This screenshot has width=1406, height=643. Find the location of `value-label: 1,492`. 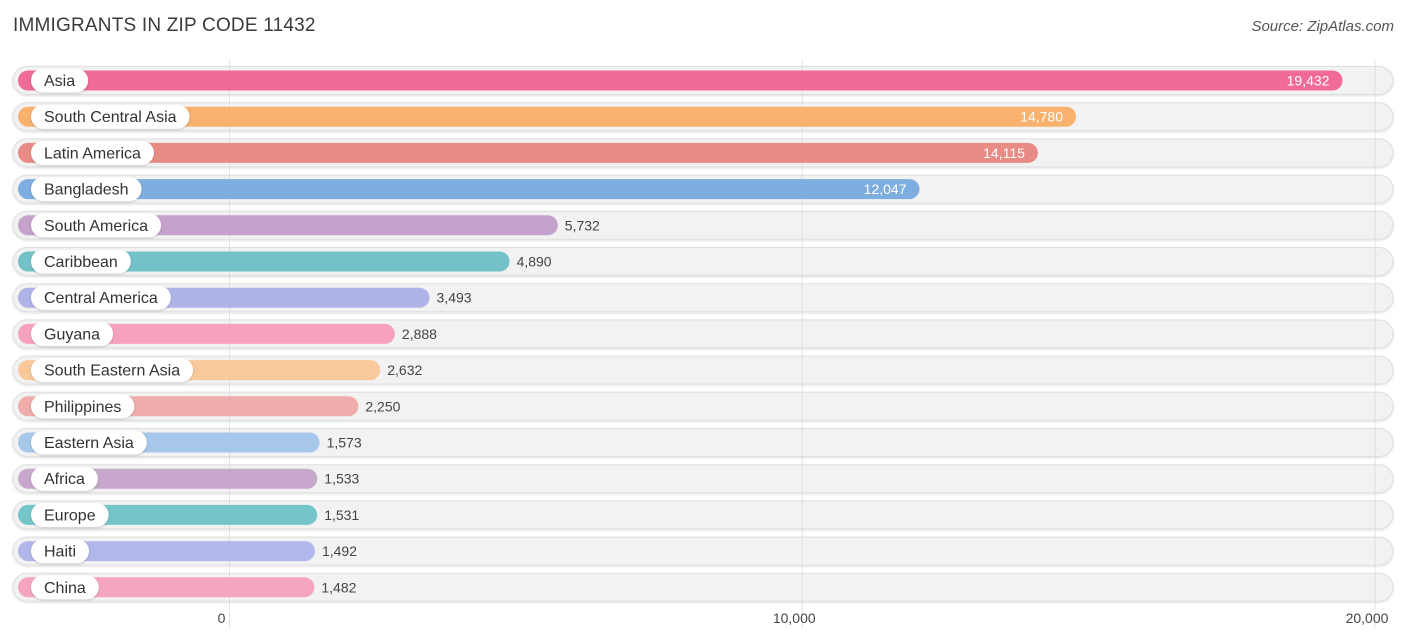

value-label: 1,492 is located at coordinates (339, 551).